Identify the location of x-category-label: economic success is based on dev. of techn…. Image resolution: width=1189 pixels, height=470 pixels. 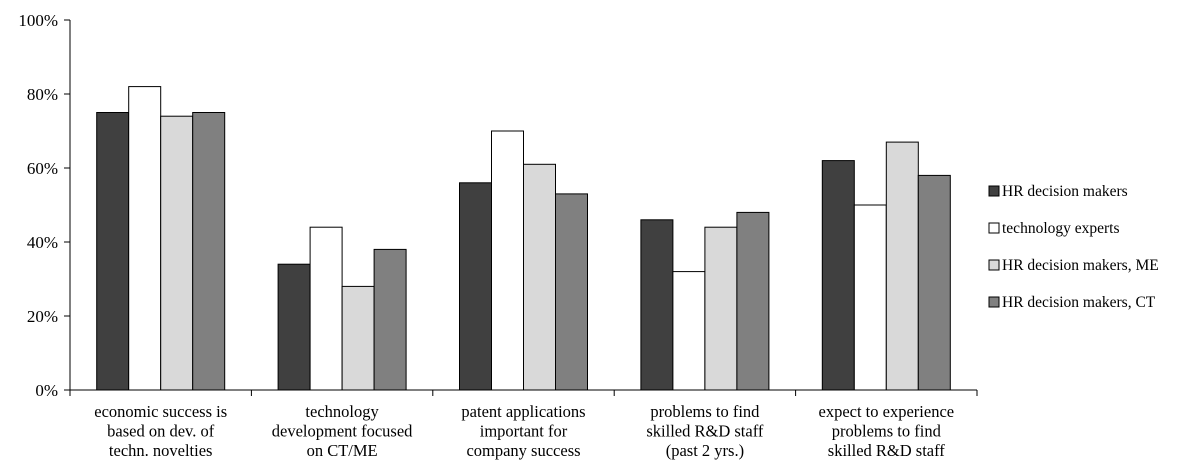
(160, 431).